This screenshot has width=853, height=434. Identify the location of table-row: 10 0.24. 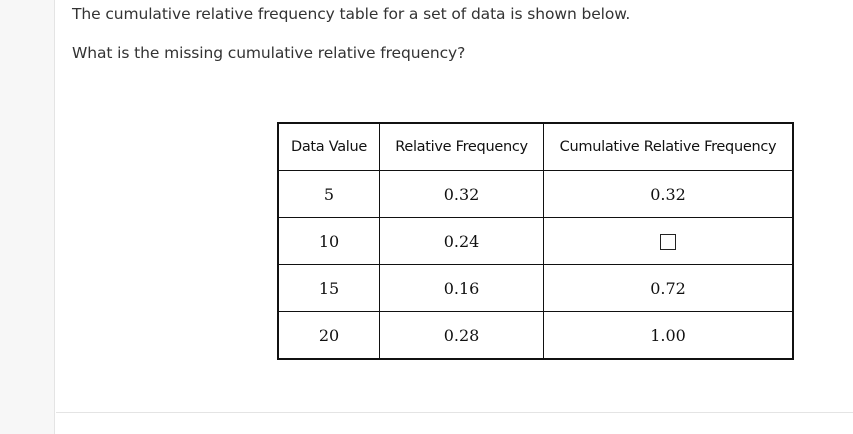
(535, 241).